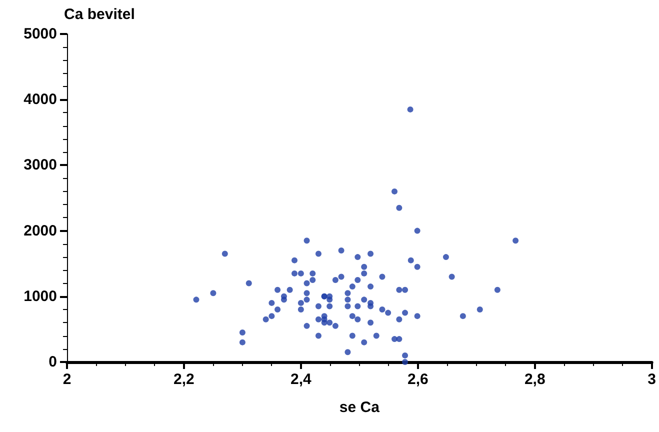 This screenshot has width=659, height=432. I want to click on x-tick-label: 2,2, so click(184, 379).